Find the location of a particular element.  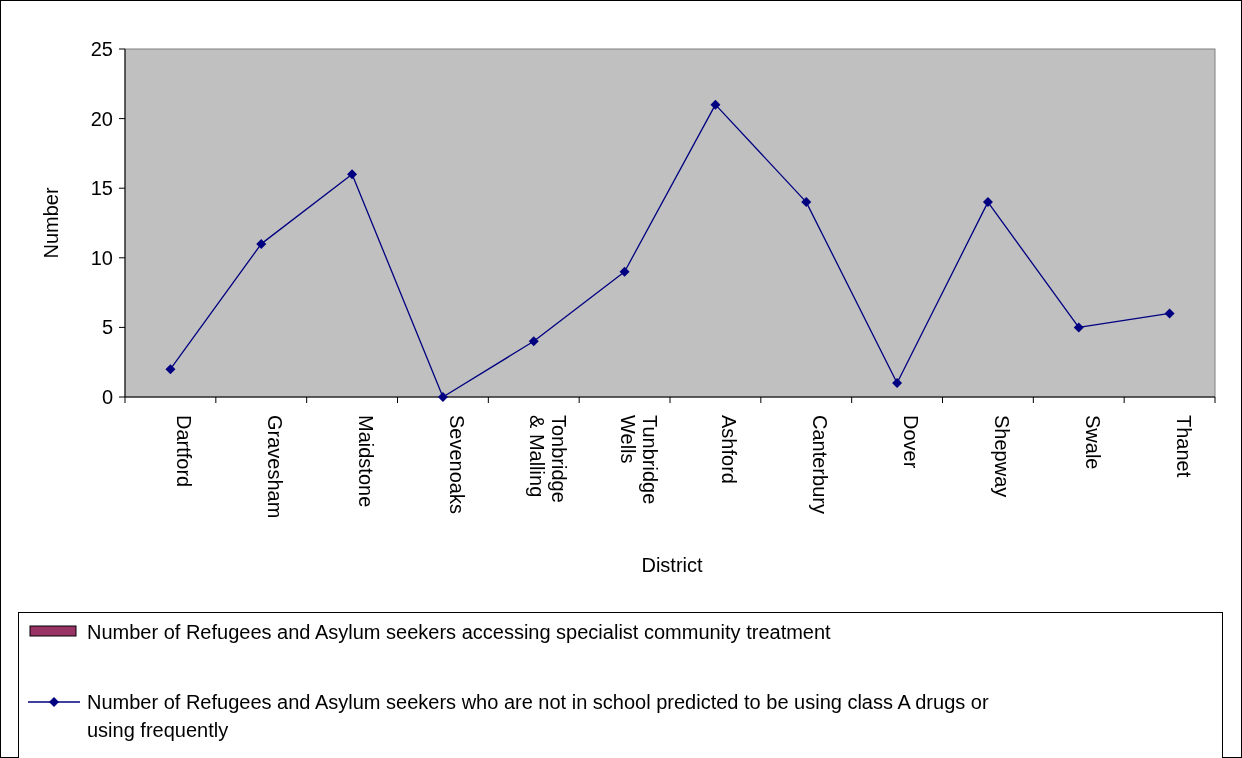

x-tick-label: Swale is located at coordinates (1092, 442).